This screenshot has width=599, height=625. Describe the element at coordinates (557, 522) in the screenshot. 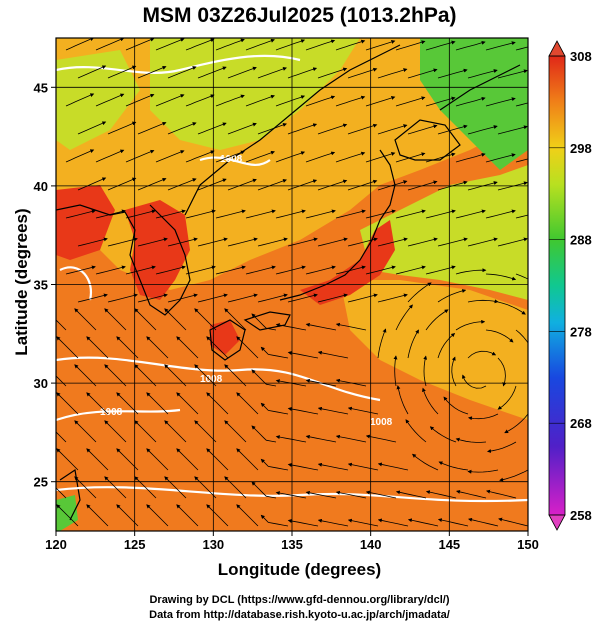

I see `colorbar-min-arrow` at that location.